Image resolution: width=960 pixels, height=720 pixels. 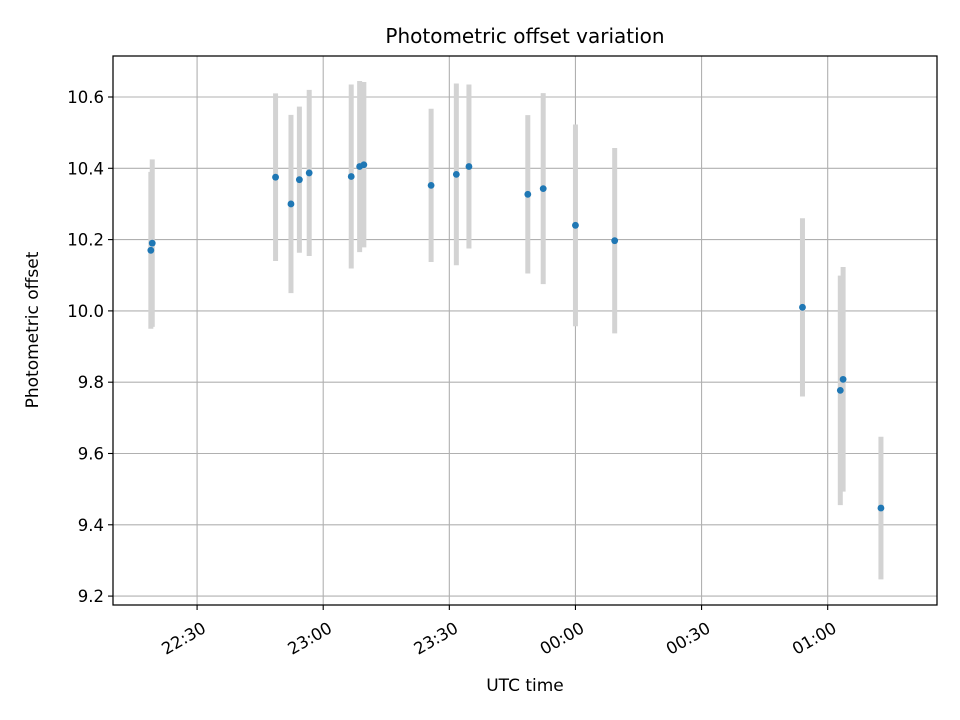 I want to click on y-tick-label: 9.8, so click(x=91, y=382).